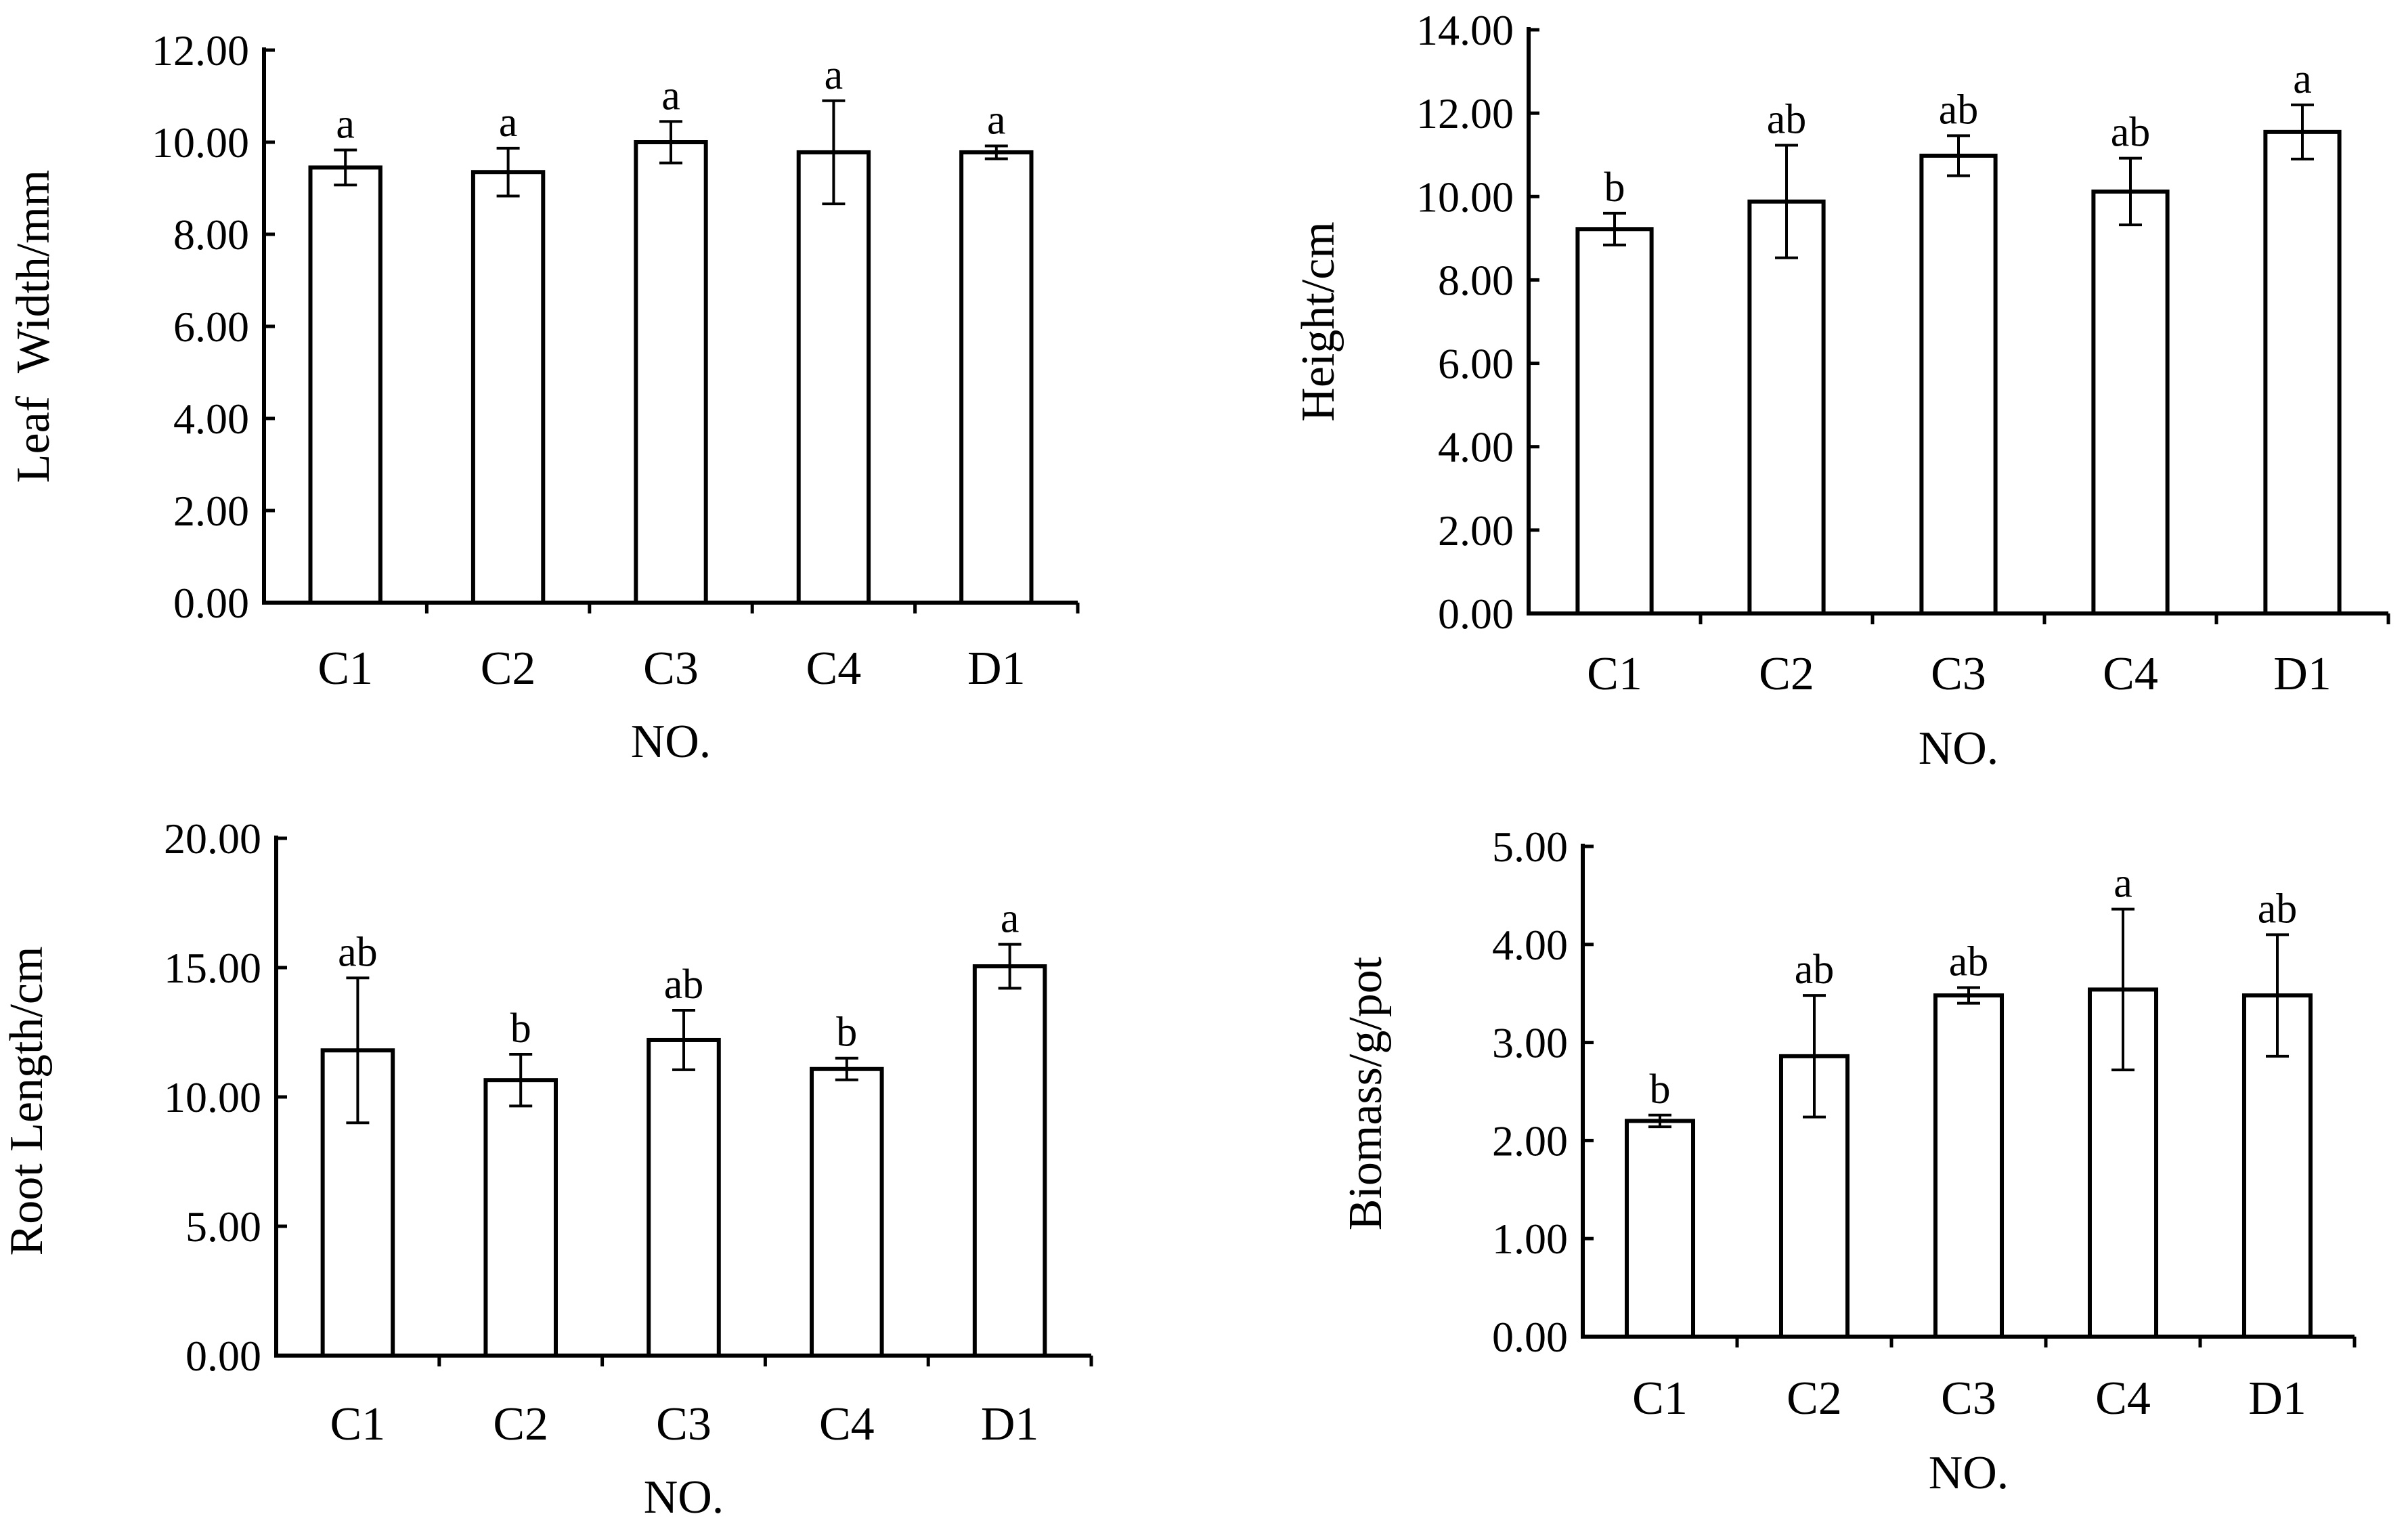  Describe the element at coordinates (1366, 1093) in the screenshot. I see `y-axis-title: Biomass/g/pot` at that location.